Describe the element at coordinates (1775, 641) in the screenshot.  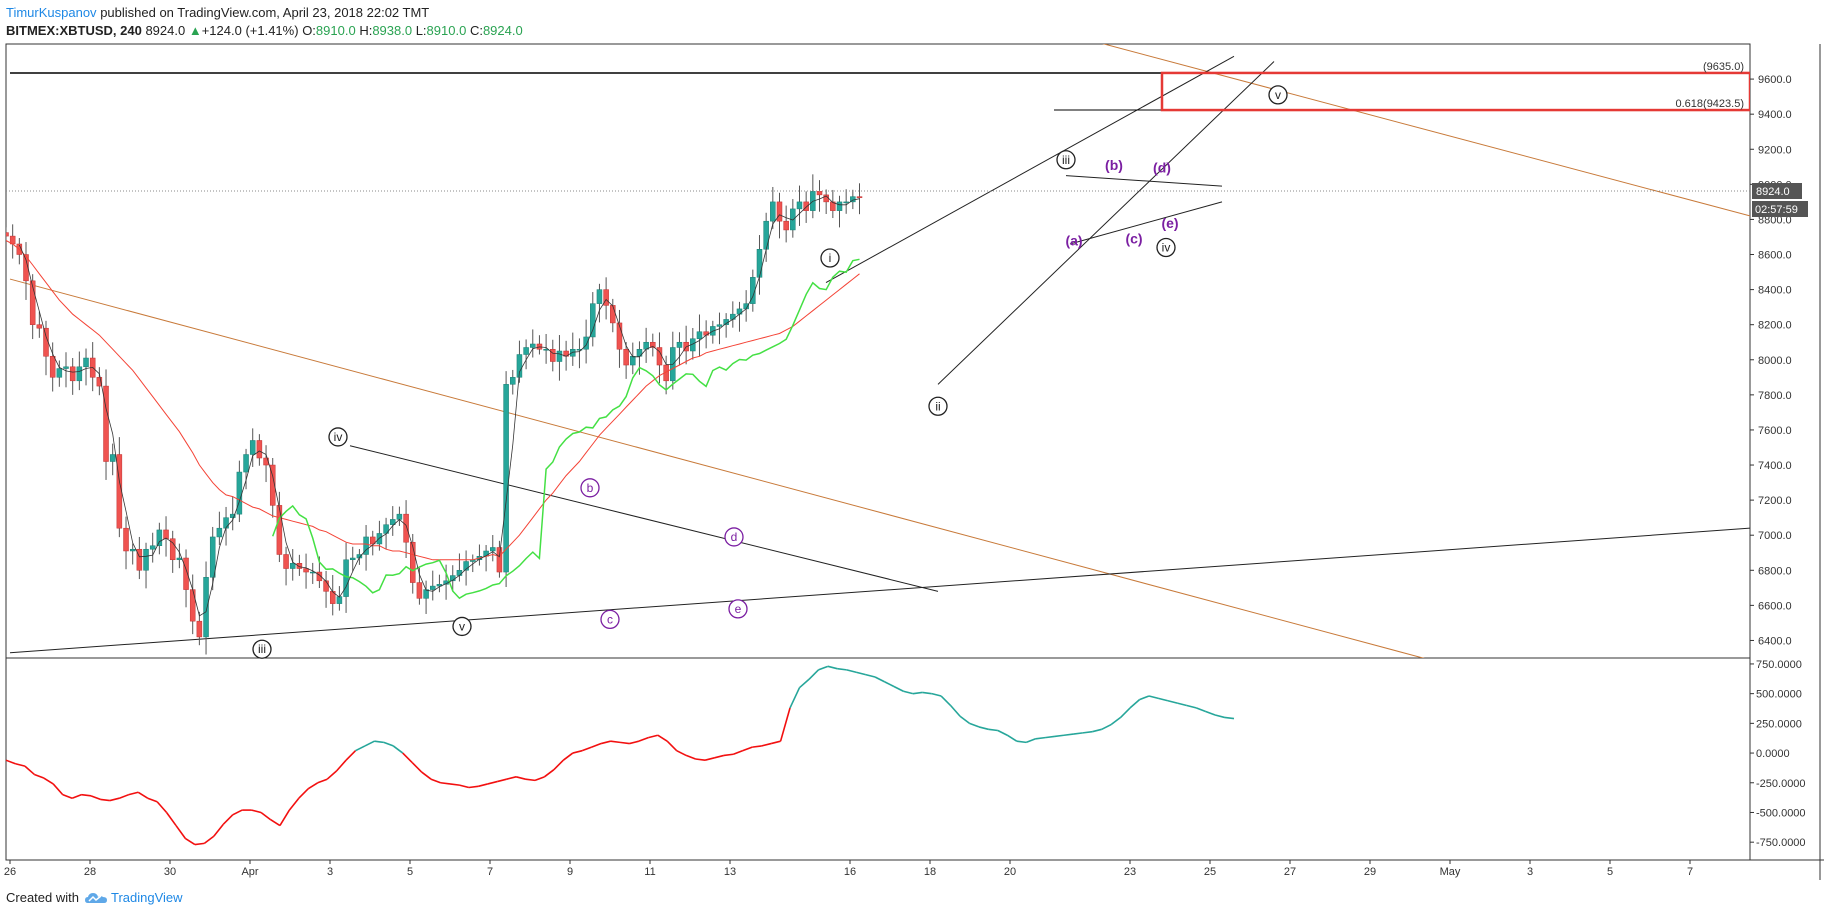
I see `price-tick-label: 6400.0` at that location.